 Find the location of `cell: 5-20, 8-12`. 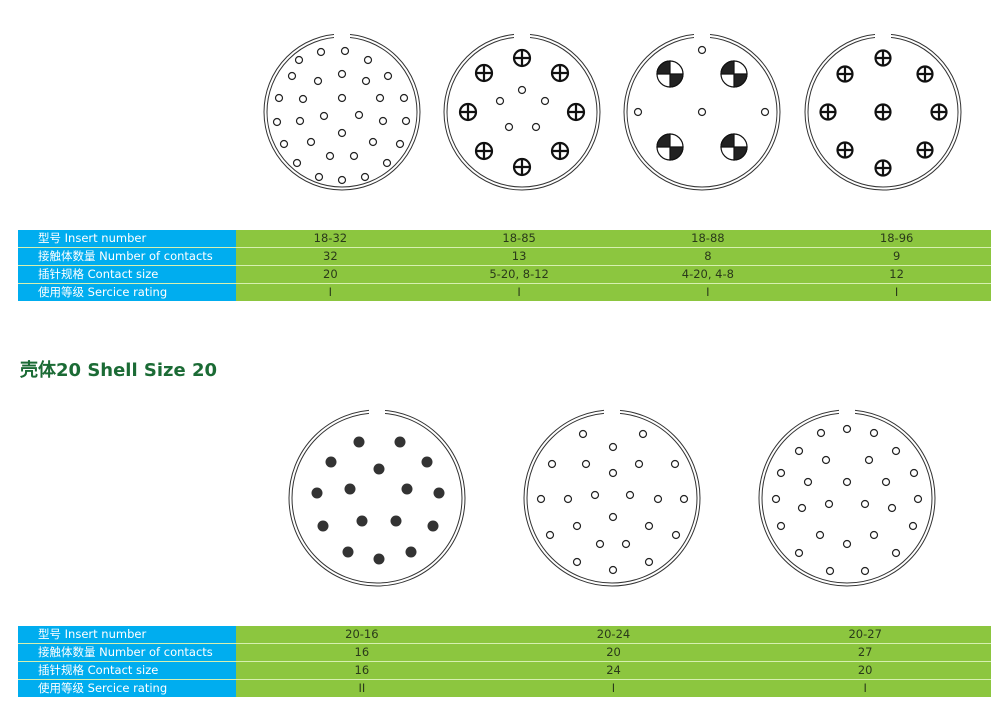

cell: 5-20, 8-12 is located at coordinates (519, 274).